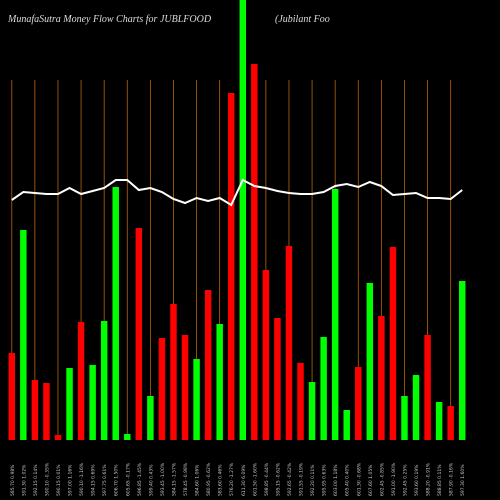 The width and height of the screenshot is (500, 500). I want to click on x-tick-label: 611.30 6.09%, so click(244, 480).